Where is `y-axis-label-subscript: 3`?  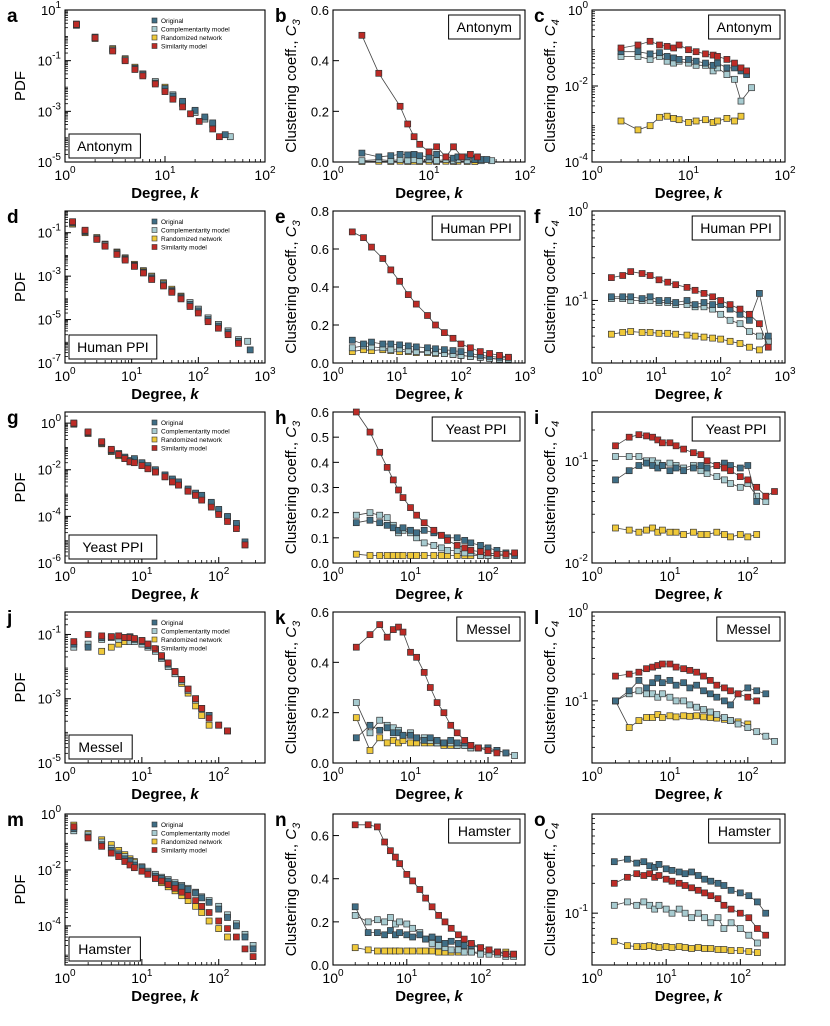 y-axis-label-subscript: 3 is located at coordinates (297, 825).